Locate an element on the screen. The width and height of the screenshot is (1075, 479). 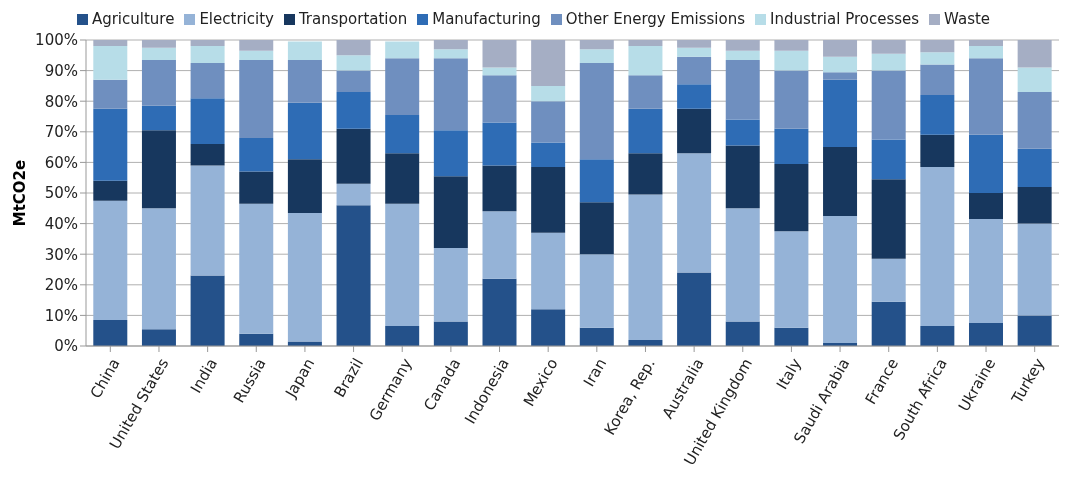
y-tick-label: 90% is located at coordinates (61, 70).